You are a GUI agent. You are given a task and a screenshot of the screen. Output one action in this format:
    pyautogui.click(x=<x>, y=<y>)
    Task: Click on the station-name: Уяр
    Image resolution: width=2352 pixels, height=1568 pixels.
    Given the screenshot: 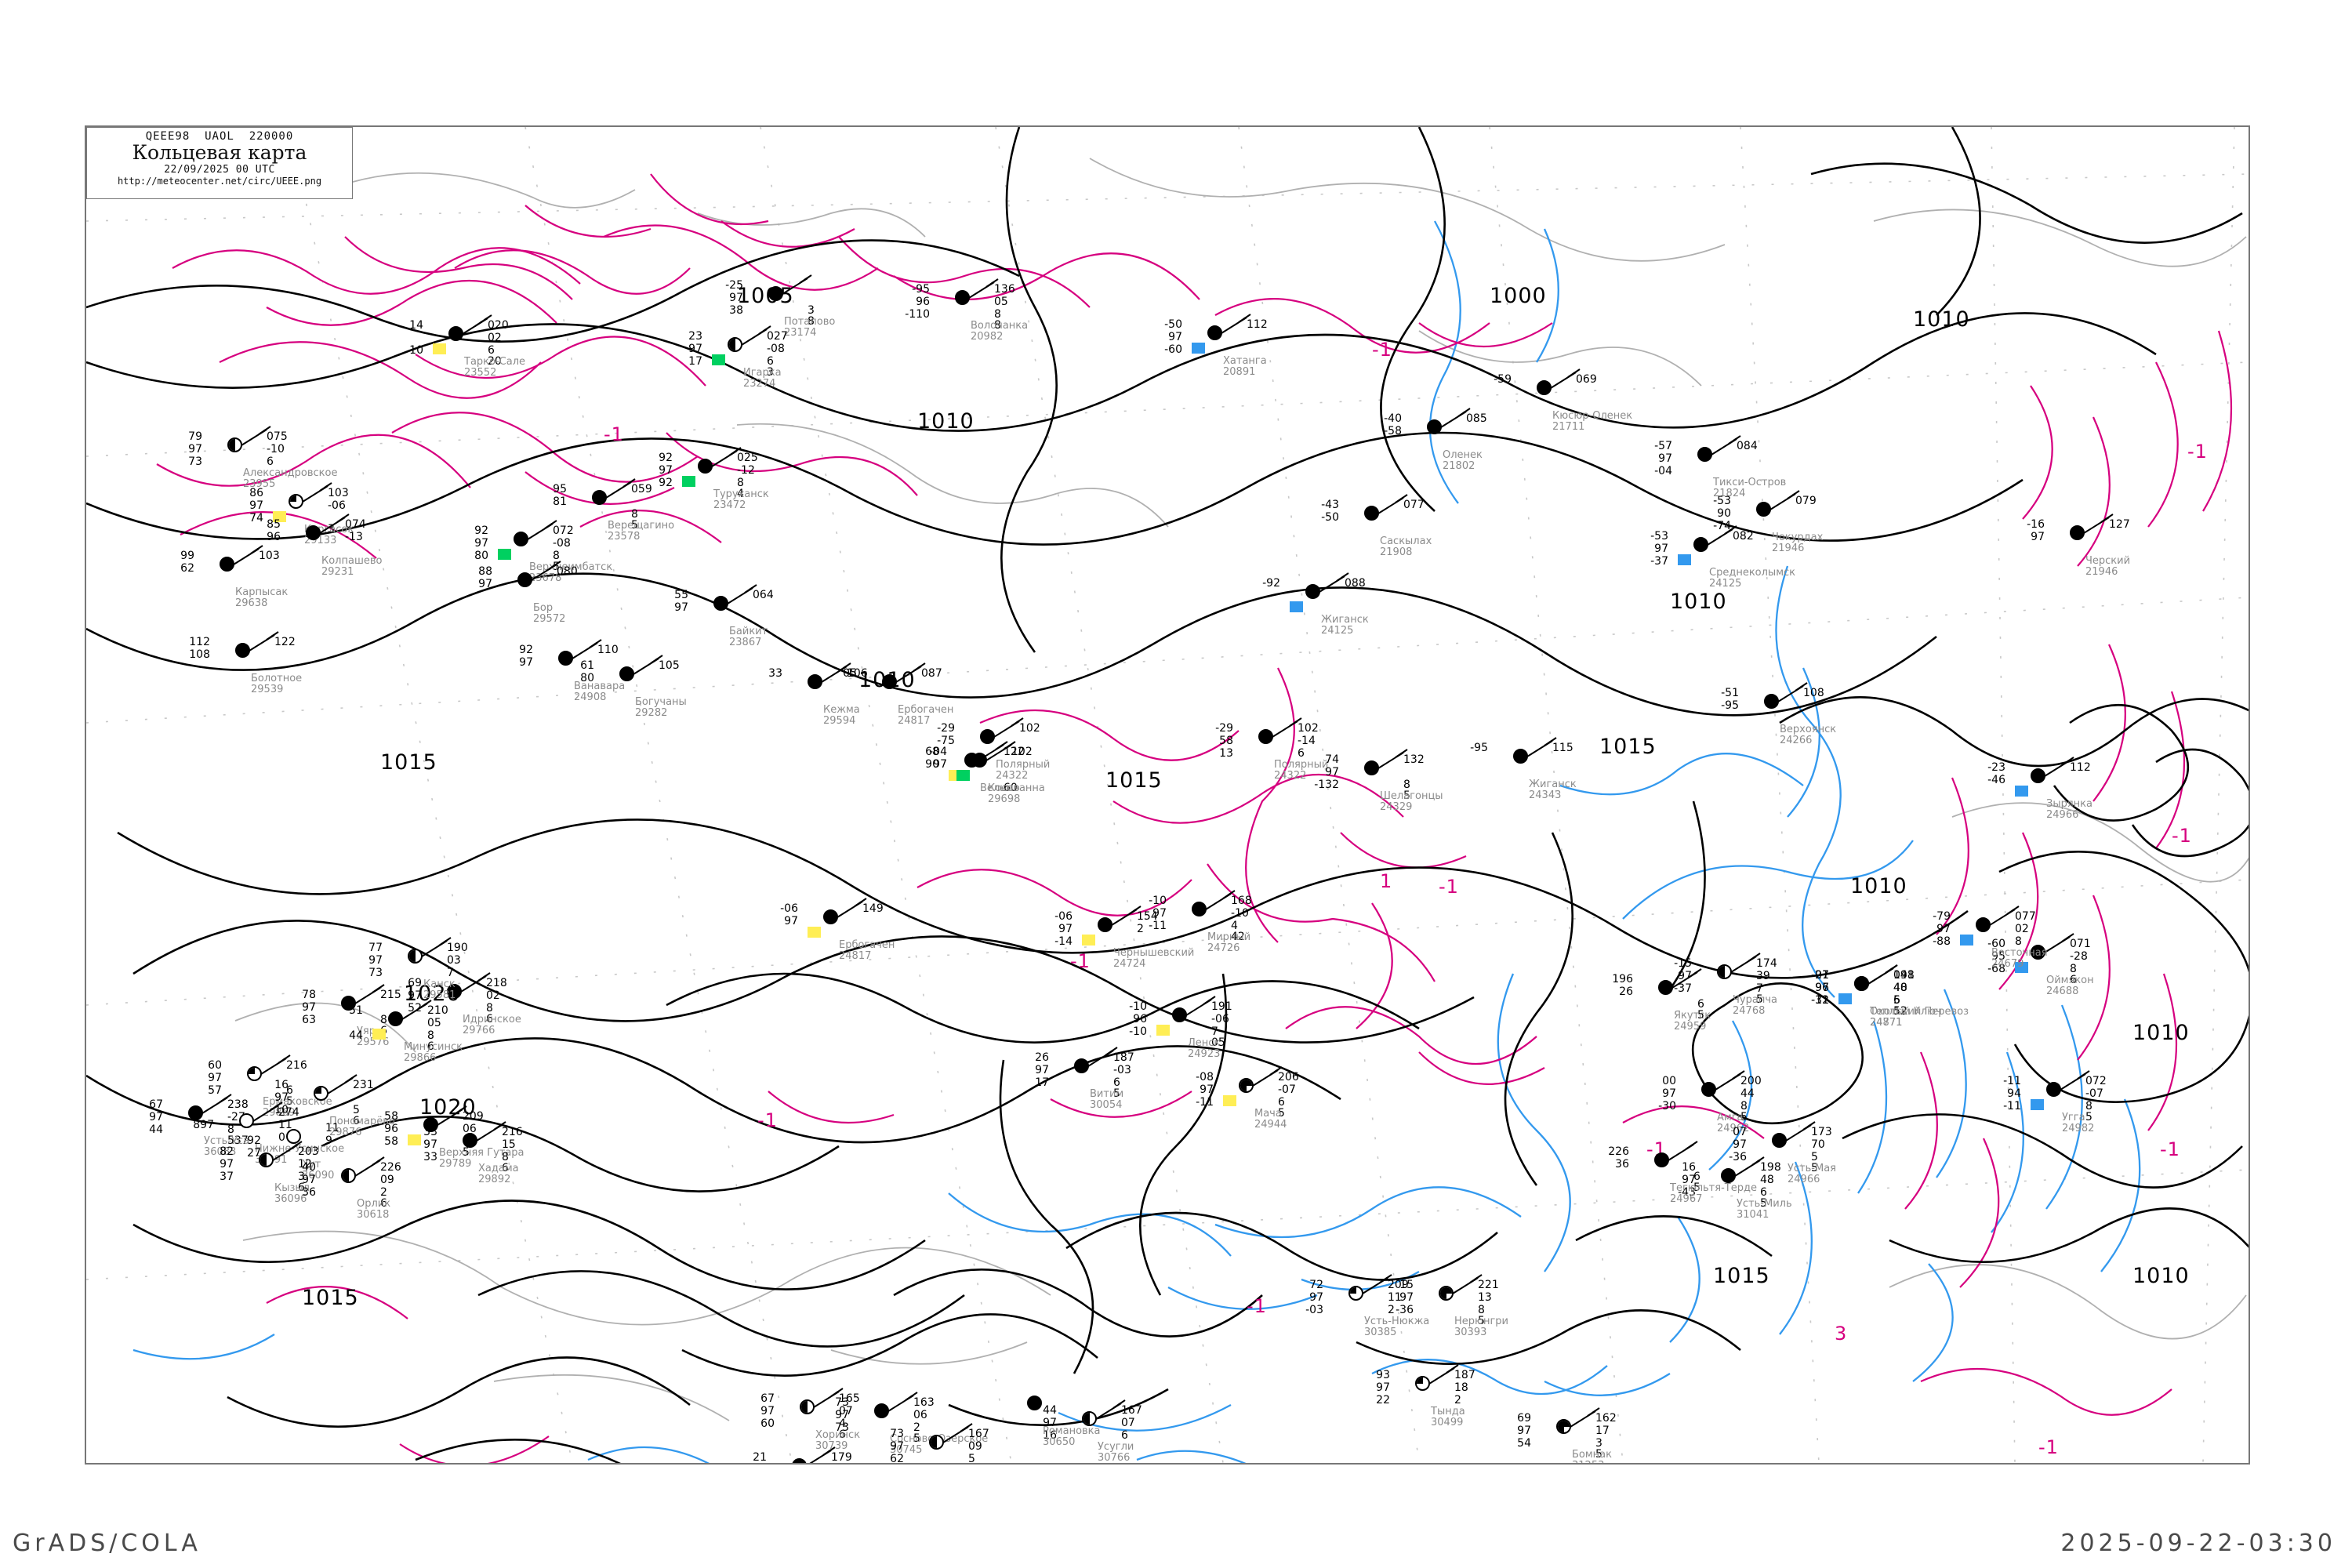 What is the action you would take?
    pyautogui.click(x=366, y=1031)
    